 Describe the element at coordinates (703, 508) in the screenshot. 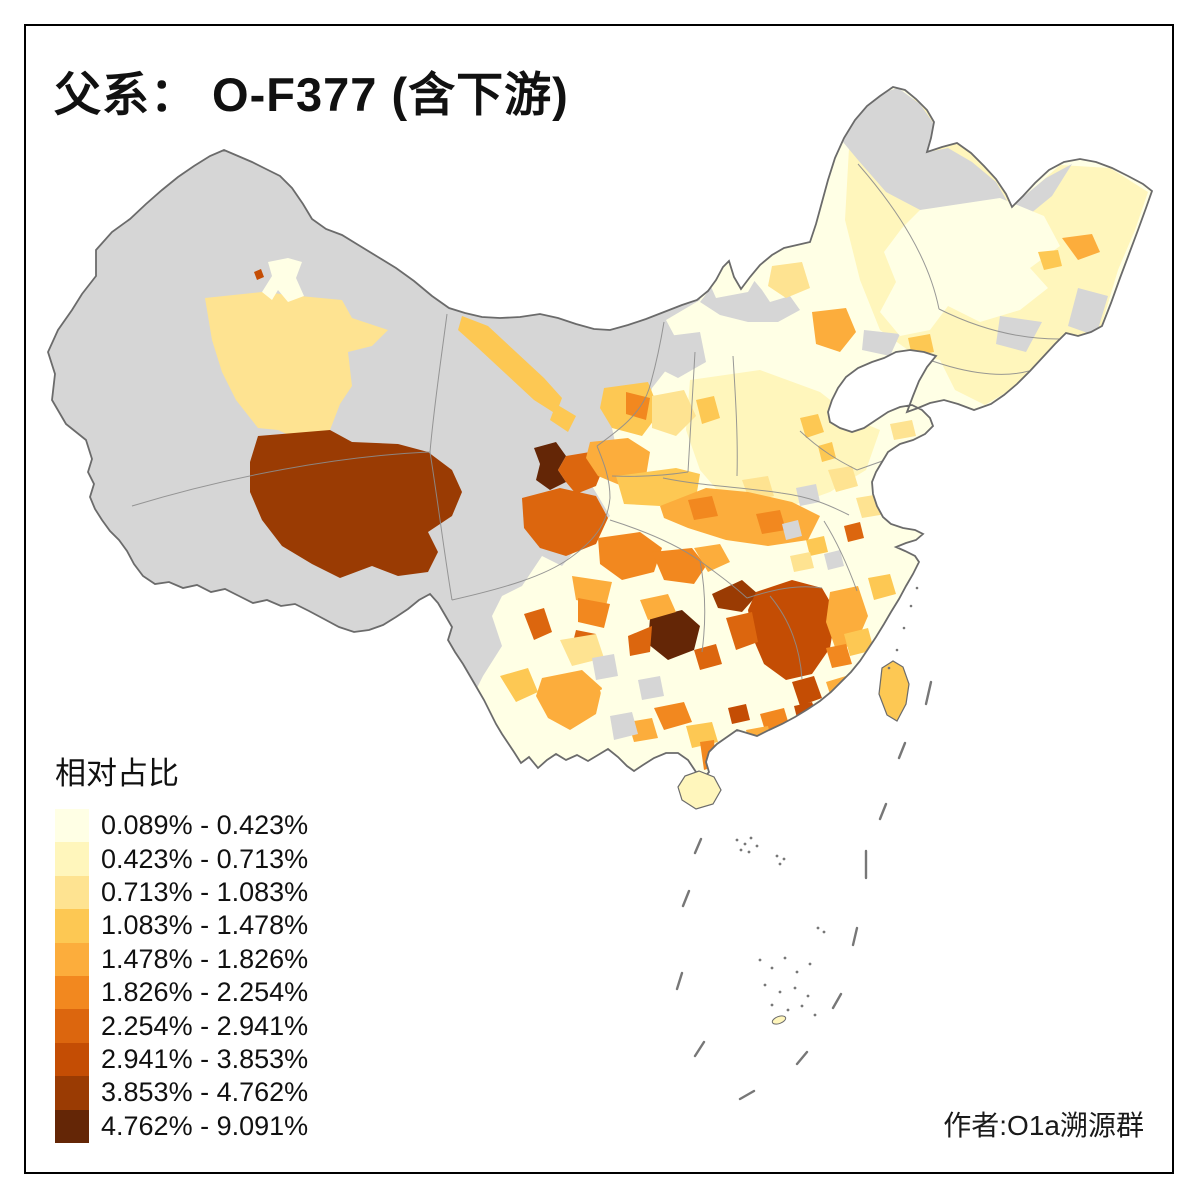

I see `map-region-hubei-a` at that location.